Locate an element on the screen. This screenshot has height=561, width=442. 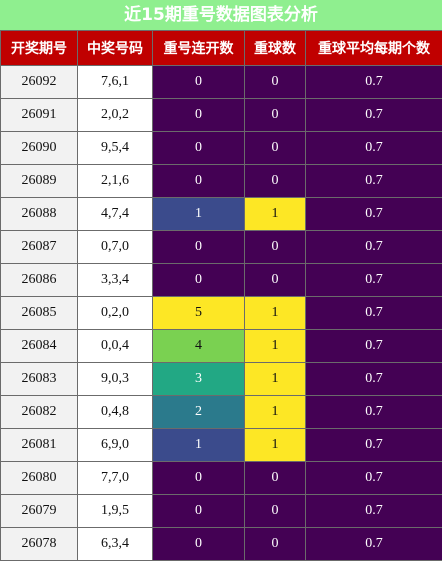
cell-winning-numbers: 2,1,6 is located at coordinates (115, 181).